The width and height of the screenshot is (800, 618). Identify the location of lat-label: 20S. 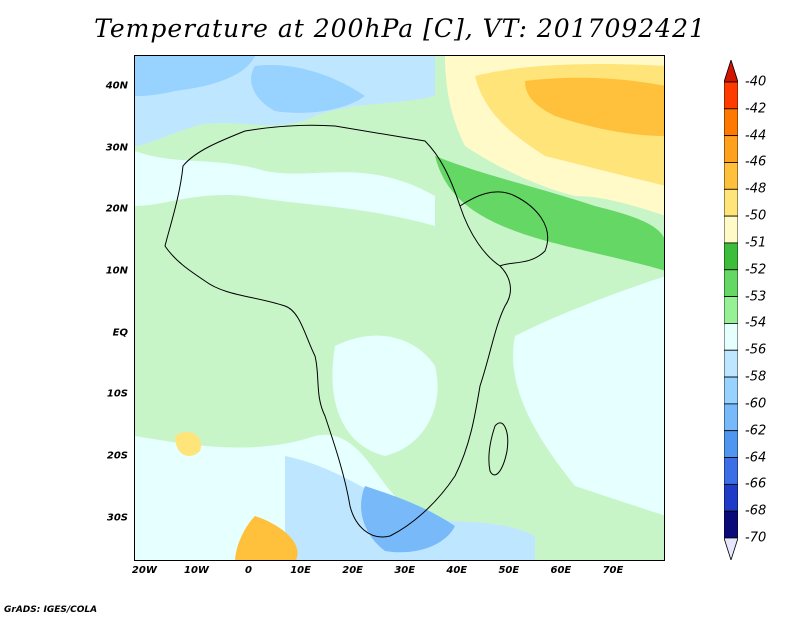
(117, 456).